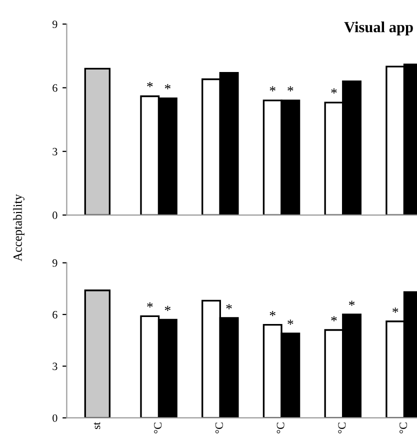 Image resolution: width=417 pixels, height=438 pixels. I want to click on chart-title: Visual app, so click(378, 29).